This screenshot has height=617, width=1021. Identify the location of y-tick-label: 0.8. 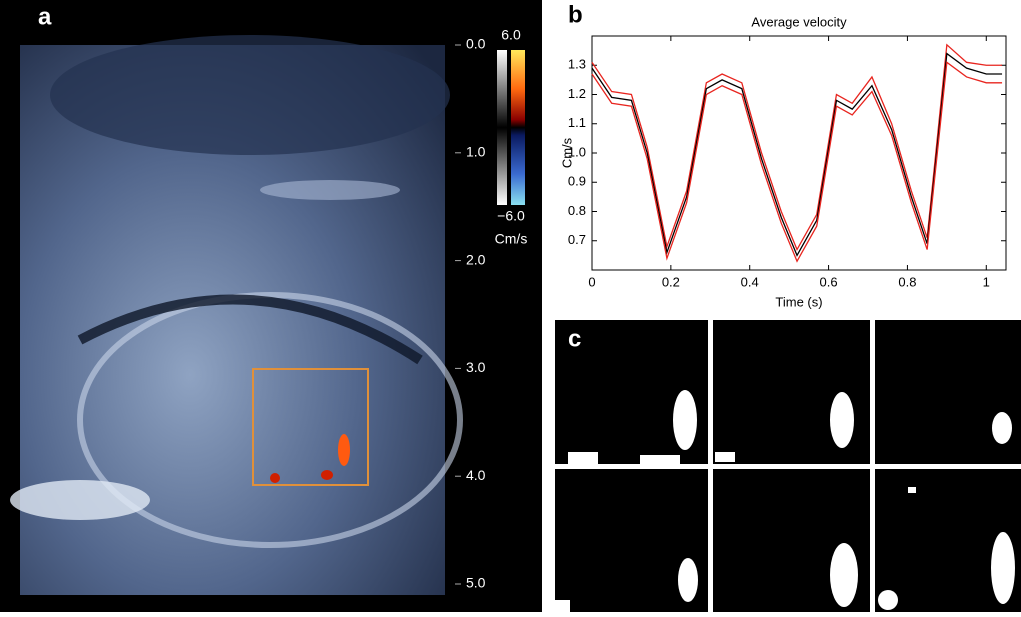
(577, 210).